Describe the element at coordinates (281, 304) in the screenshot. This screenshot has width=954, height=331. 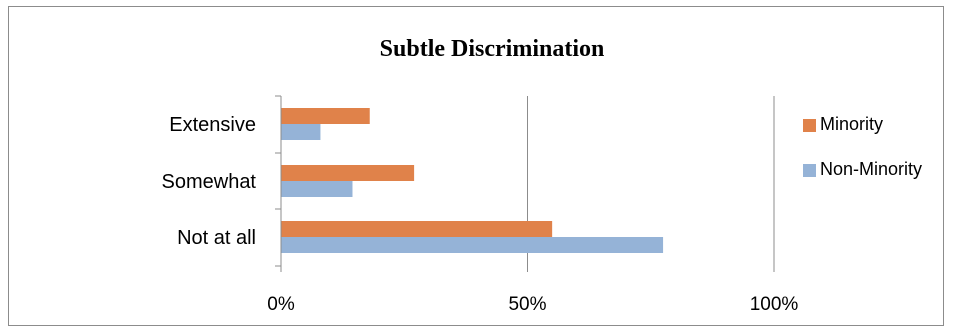
I see `x-tick-label-0: 0%` at that location.